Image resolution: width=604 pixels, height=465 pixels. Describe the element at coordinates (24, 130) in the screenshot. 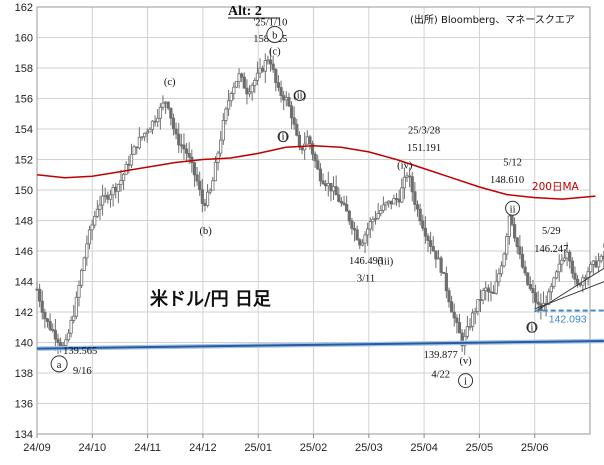

I see `y-tick-label: 154` at that location.